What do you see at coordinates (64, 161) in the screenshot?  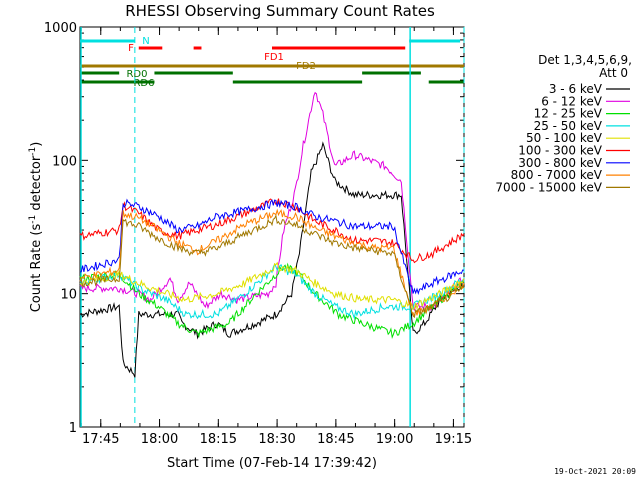 I see `y-tick-label: 100` at bounding box center [64, 161].